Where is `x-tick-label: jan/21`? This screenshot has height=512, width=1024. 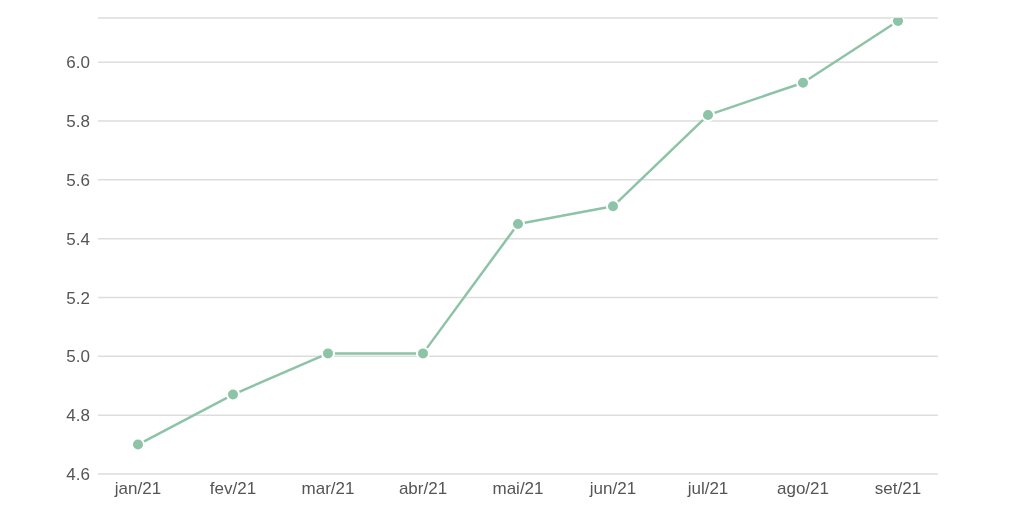
x-tick-label: jan/21 is located at coordinates (137, 489).